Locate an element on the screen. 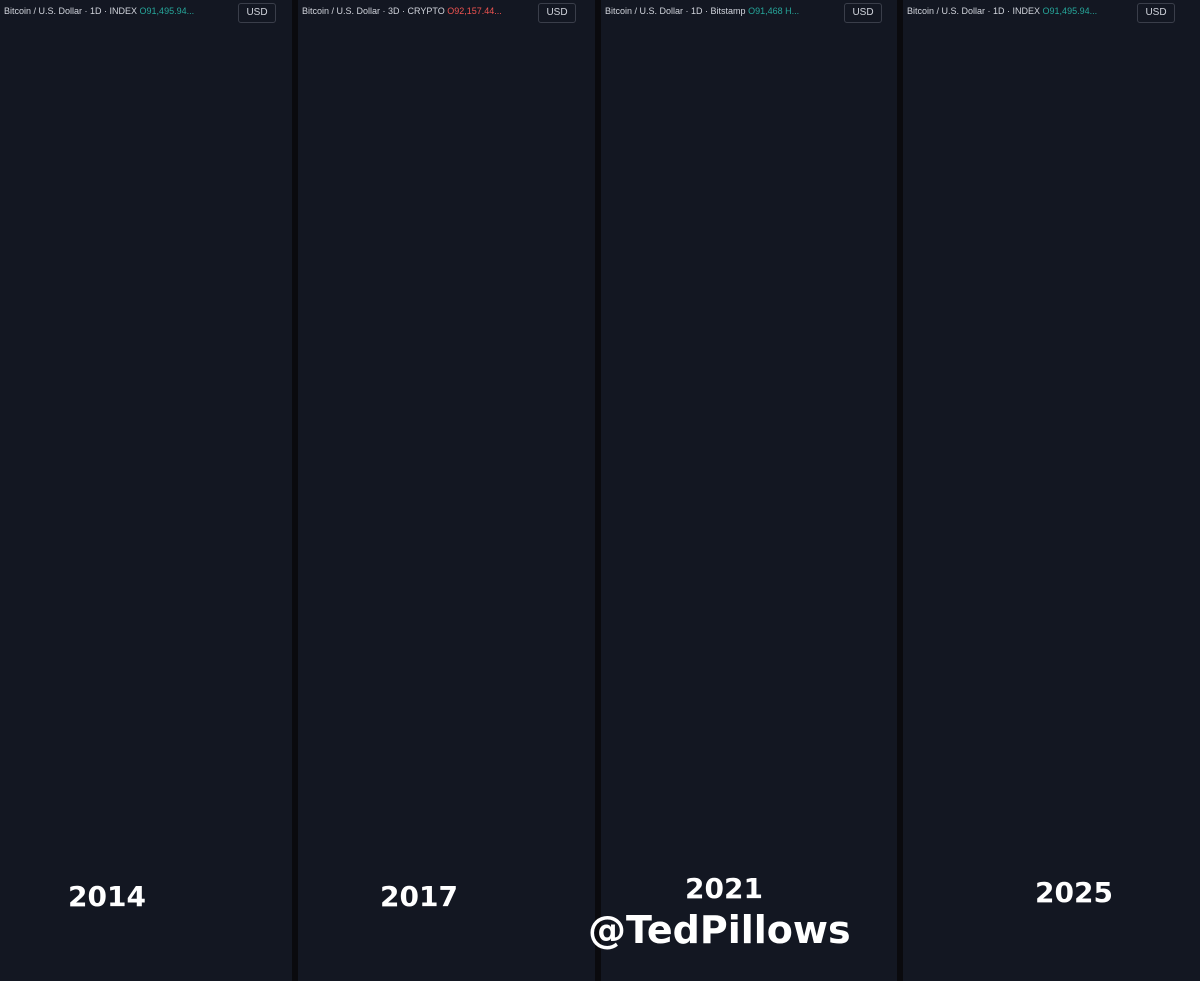  year-label: 2025 is located at coordinates (1074, 892).